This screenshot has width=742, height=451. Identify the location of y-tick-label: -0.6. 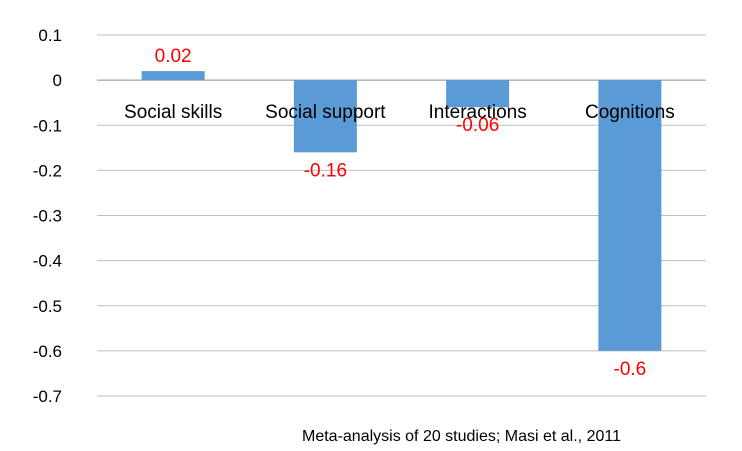
(47, 351).